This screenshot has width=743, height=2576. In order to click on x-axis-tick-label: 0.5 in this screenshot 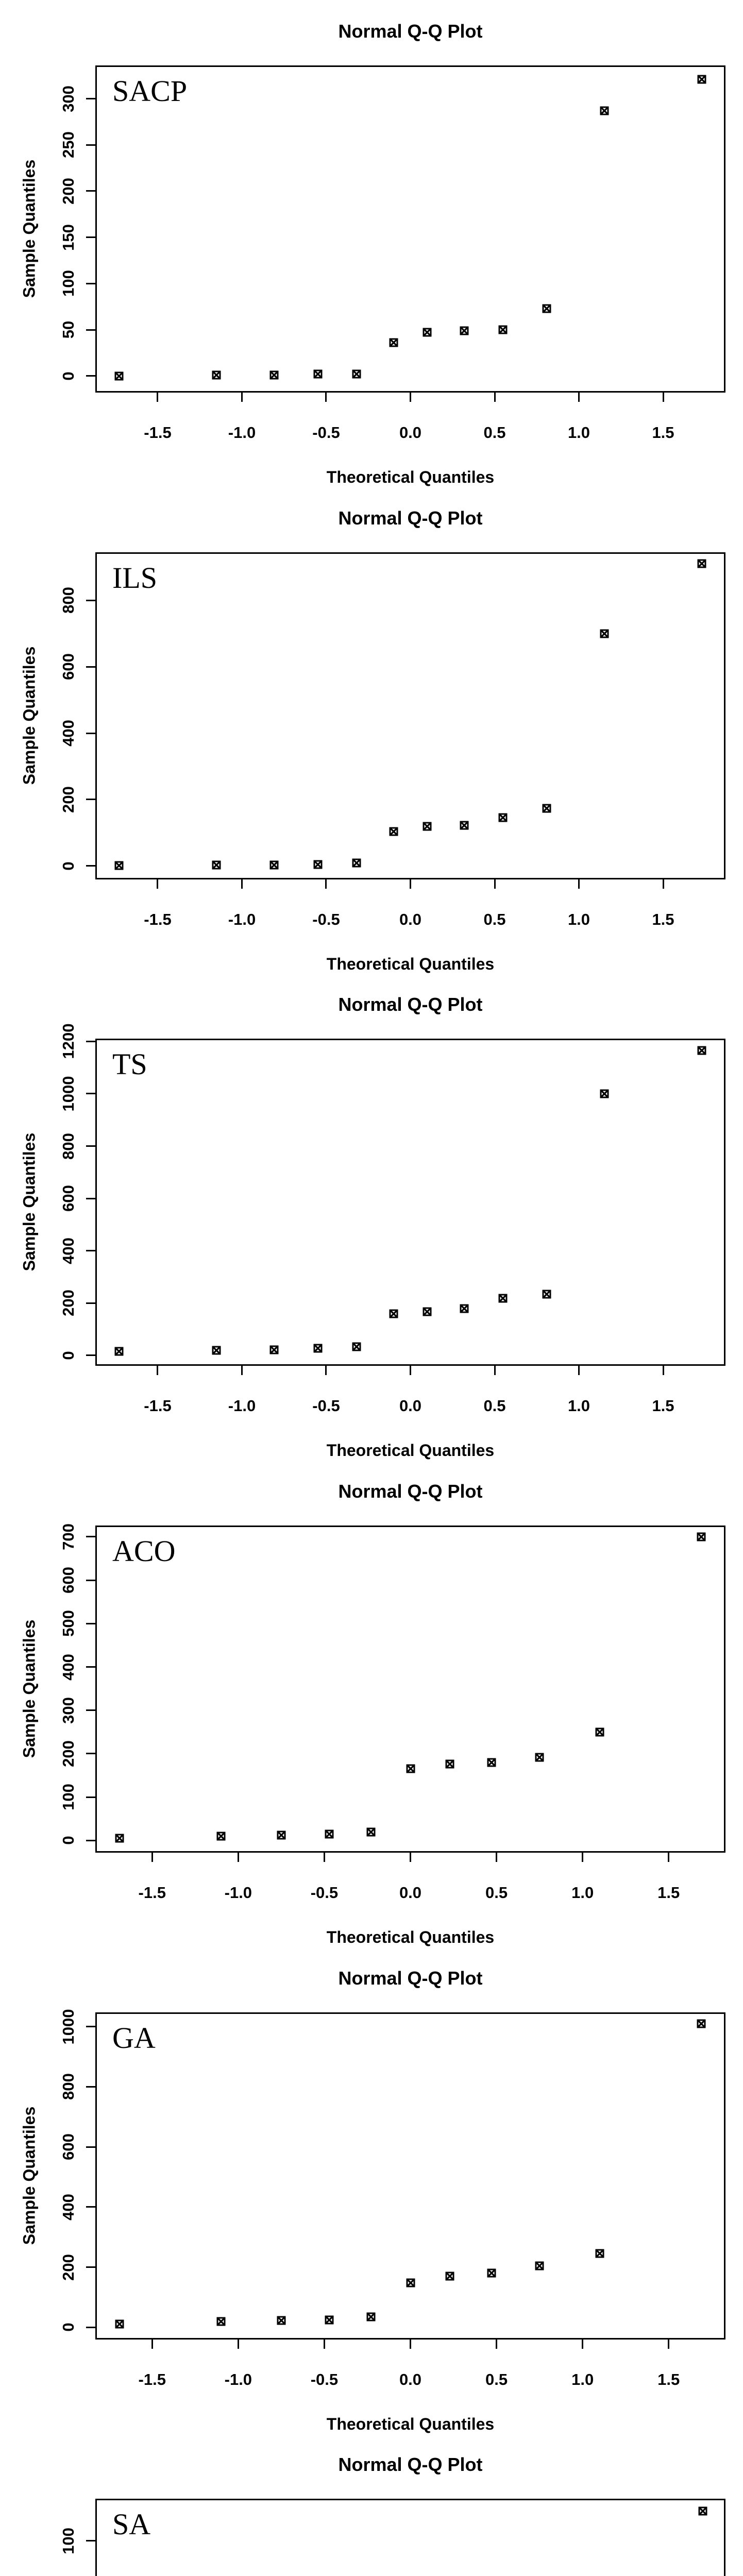, I will do `click(494, 433)`.